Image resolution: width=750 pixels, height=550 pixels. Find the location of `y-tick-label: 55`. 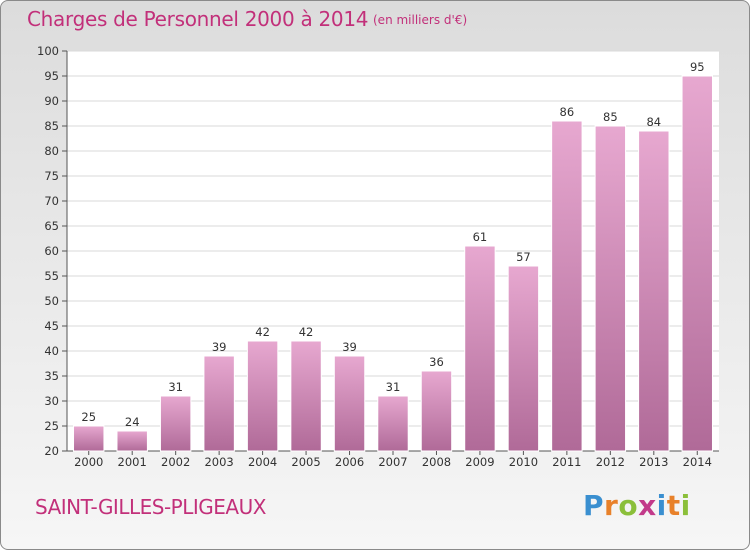

y-tick-label: 55 is located at coordinates (51, 276).